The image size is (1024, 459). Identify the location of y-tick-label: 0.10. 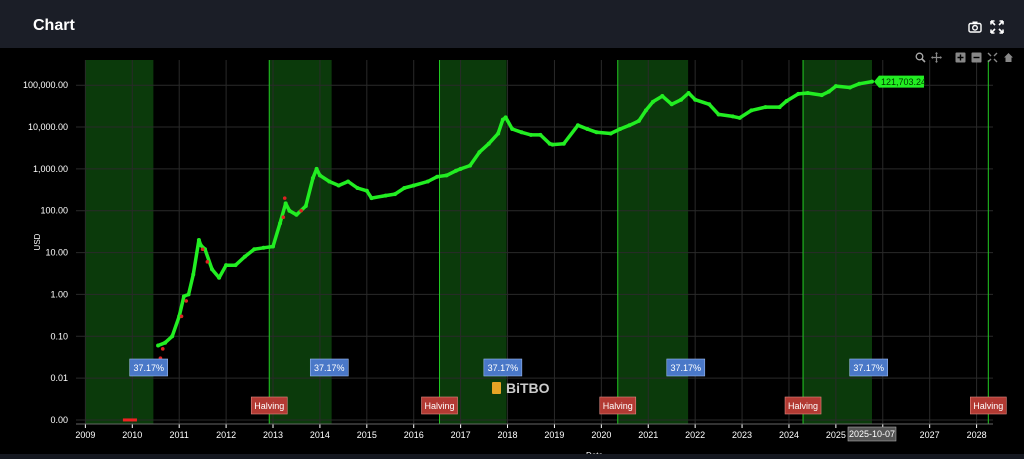
(59, 336).